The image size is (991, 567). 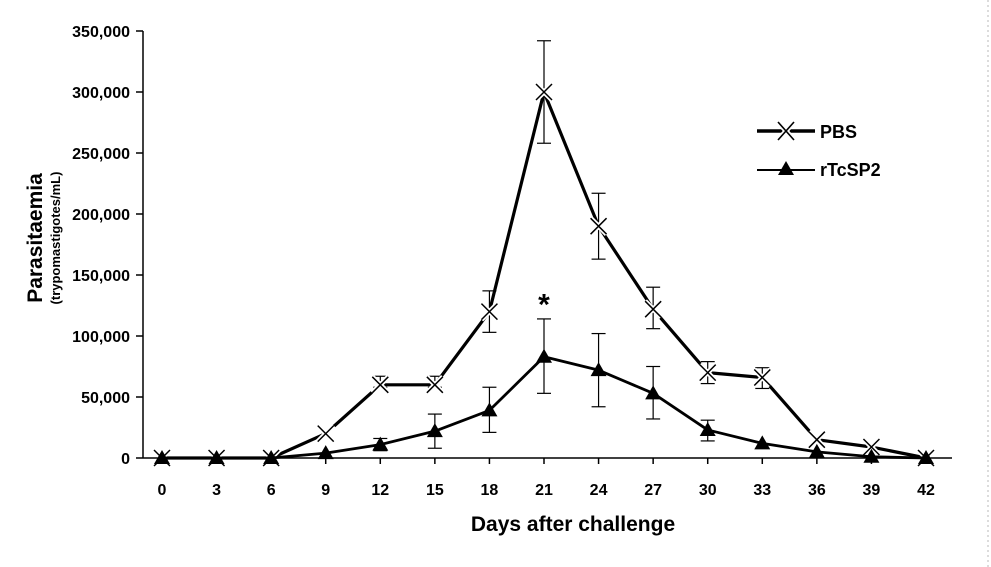 I want to click on x-tick-label: 27, so click(x=653, y=490).